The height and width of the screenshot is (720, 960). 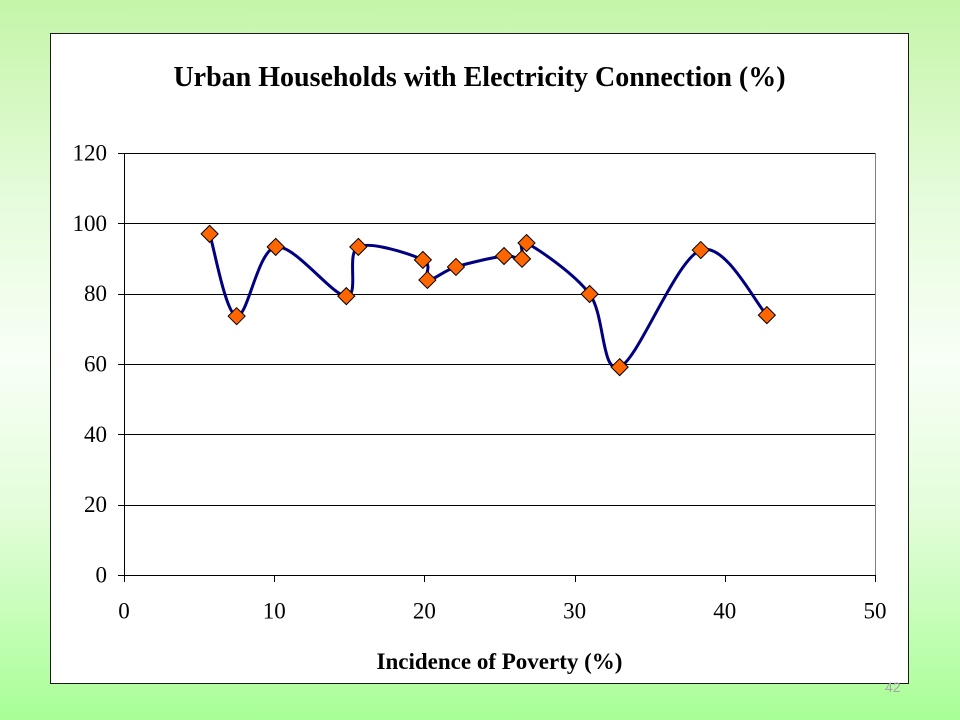 What do you see at coordinates (724, 611) in the screenshot?
I see `x-tick-label: 40` at bounding box center [724, 611].